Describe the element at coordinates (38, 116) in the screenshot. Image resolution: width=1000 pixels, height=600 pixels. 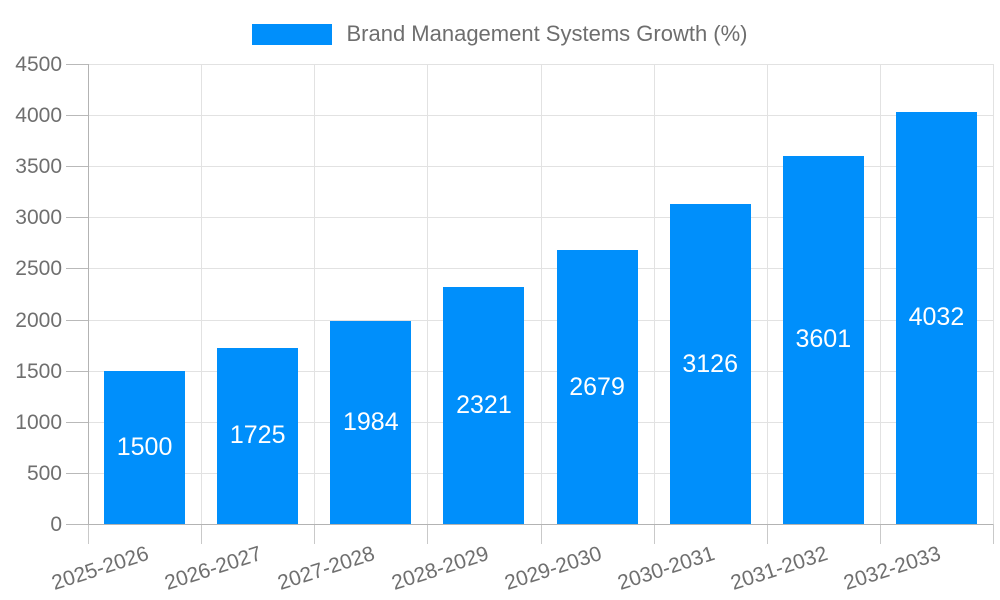
I see `y-axis-tick-label: 4000` at that location.